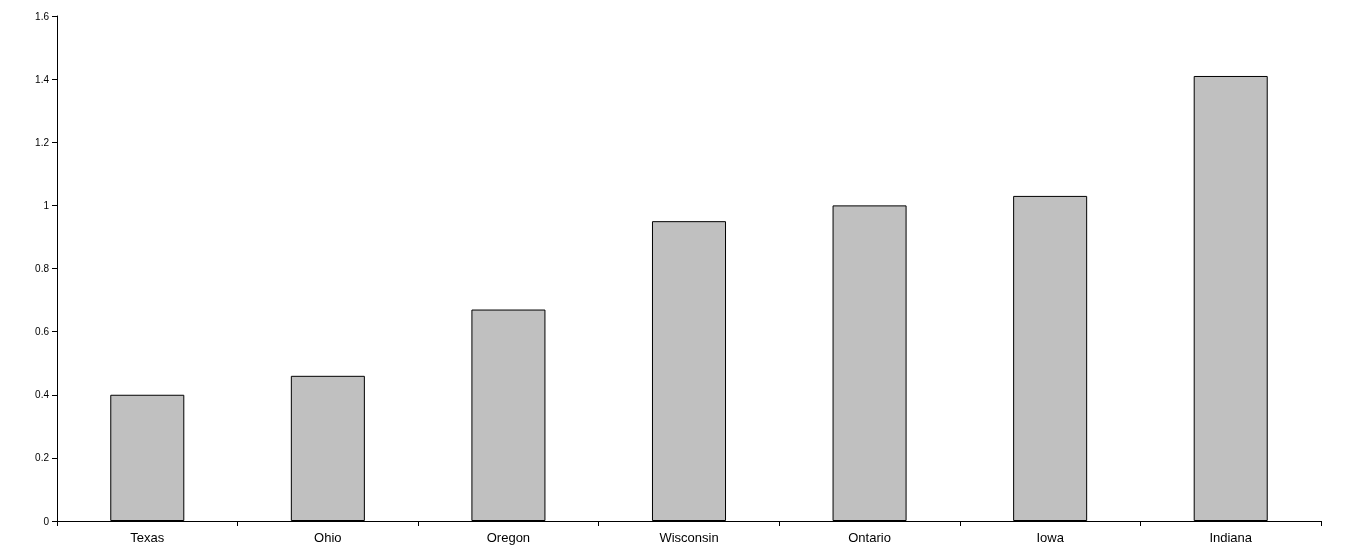 This screenshot has width=1351, height=558. What do you see at coordinates (42, 458) in the screenshot?
I see `y-tick-label: 0.2` at bounding box center [42, 458].